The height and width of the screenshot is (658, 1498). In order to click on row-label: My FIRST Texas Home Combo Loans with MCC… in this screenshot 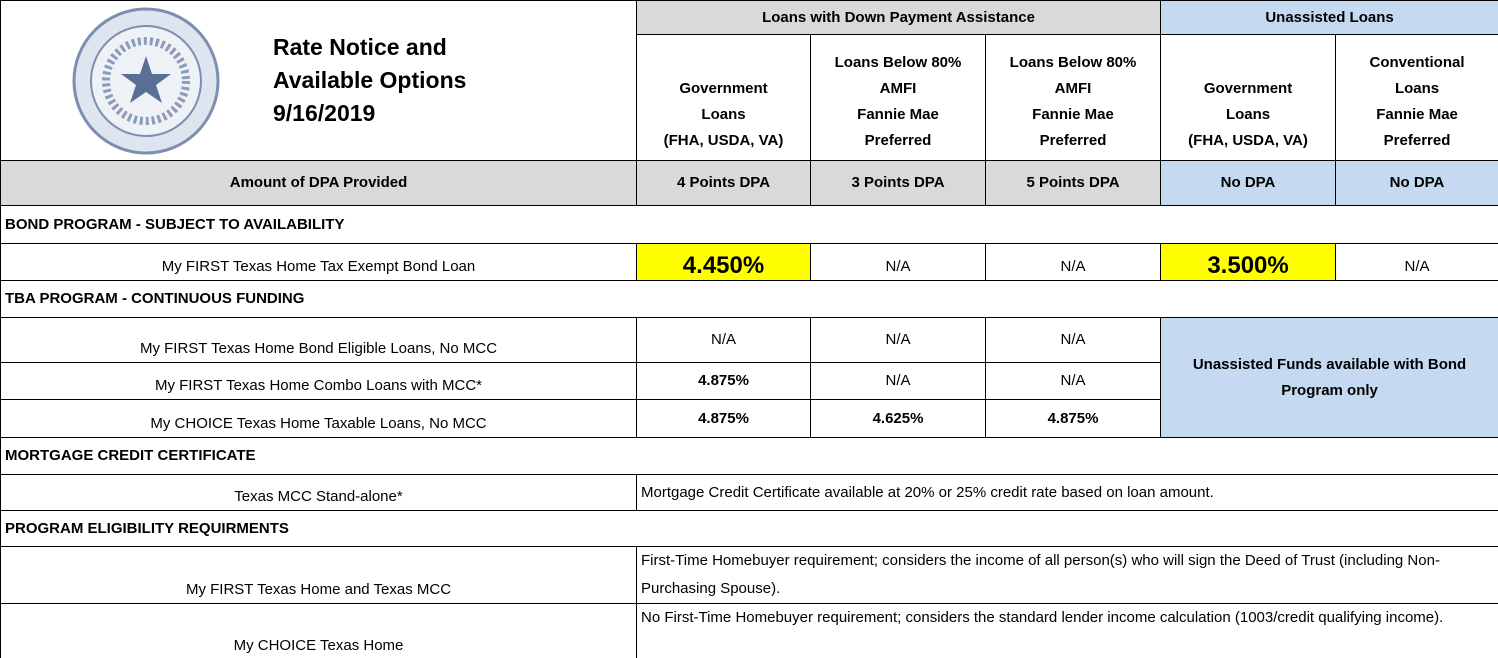, I will do `click(318, 381)`.